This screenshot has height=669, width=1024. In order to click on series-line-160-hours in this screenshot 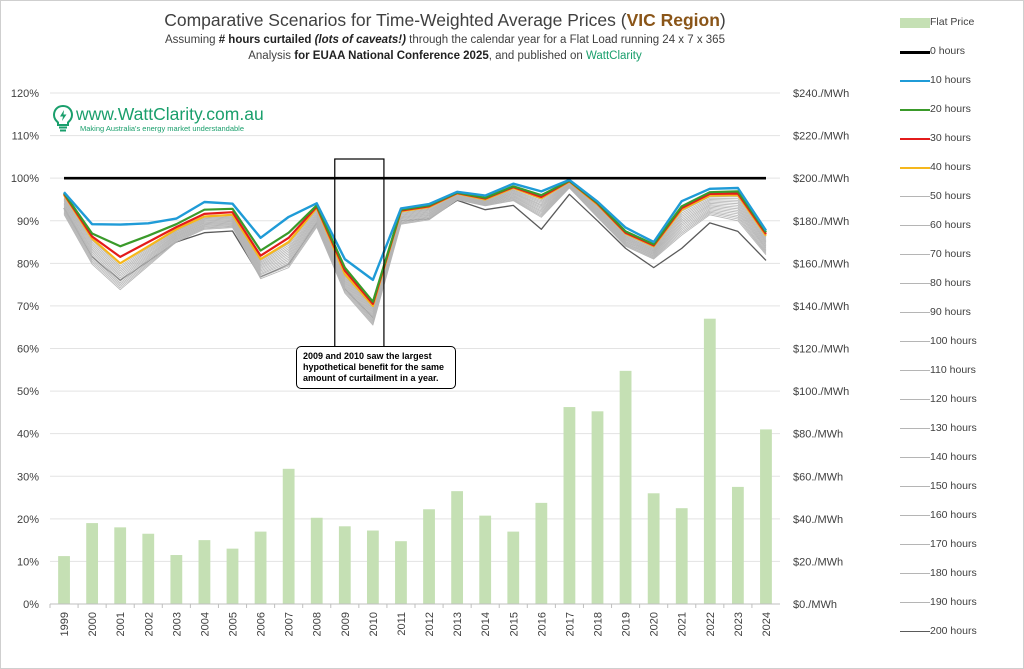, I will do `click(415, 254)`.